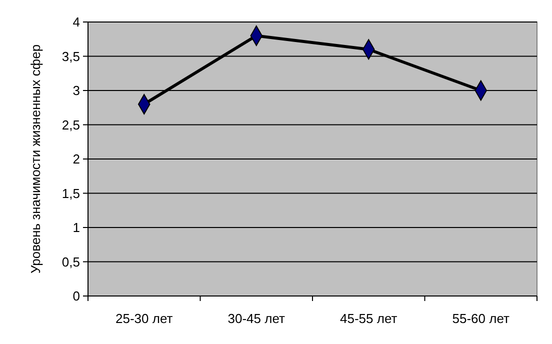 Image resolution: width=552 pixels, height=344 pixels. Describe the element at coordinates (71, 193) in the screenshot. I see `y-tick-label: 1,5` at that location.